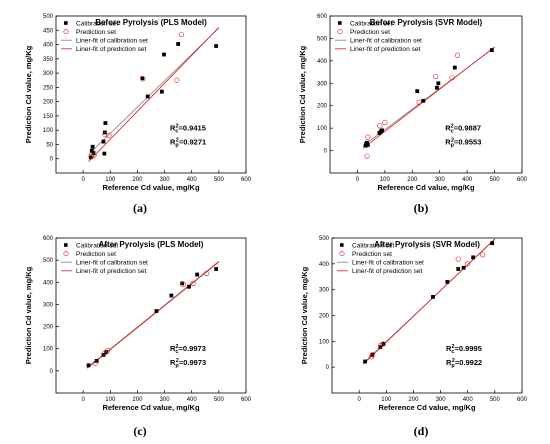 The image size is (550, 444). Describe the element at coordinates (188, 363) in the screenshot. I see `stat-rp: Rp2=0.9973` at that location.